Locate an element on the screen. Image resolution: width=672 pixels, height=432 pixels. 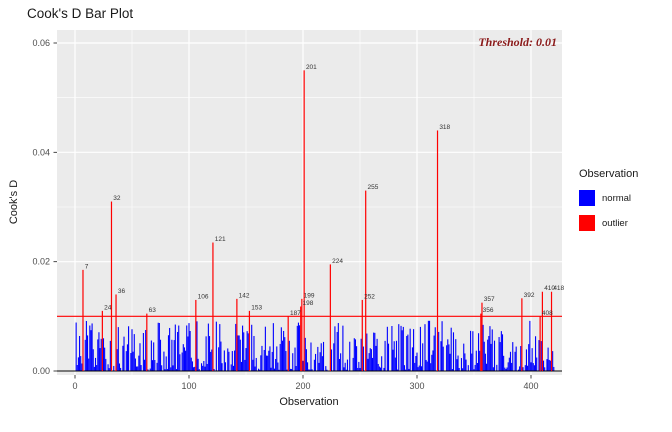
svg-text: 356 is located at coordinates (488, 310).